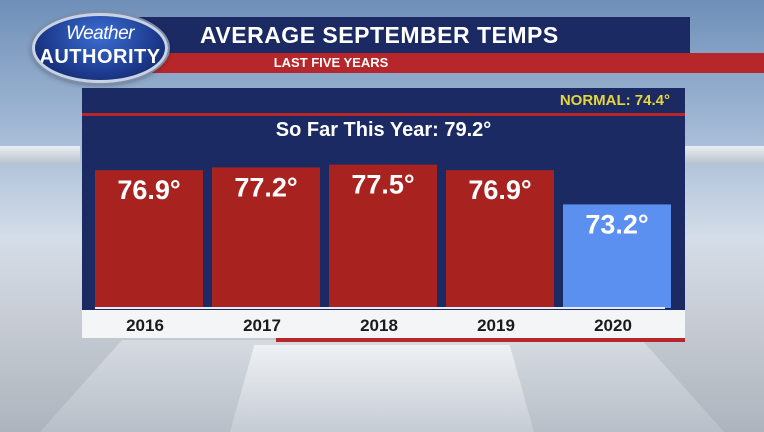  I want to click on bar-2016, so click(149, 239).